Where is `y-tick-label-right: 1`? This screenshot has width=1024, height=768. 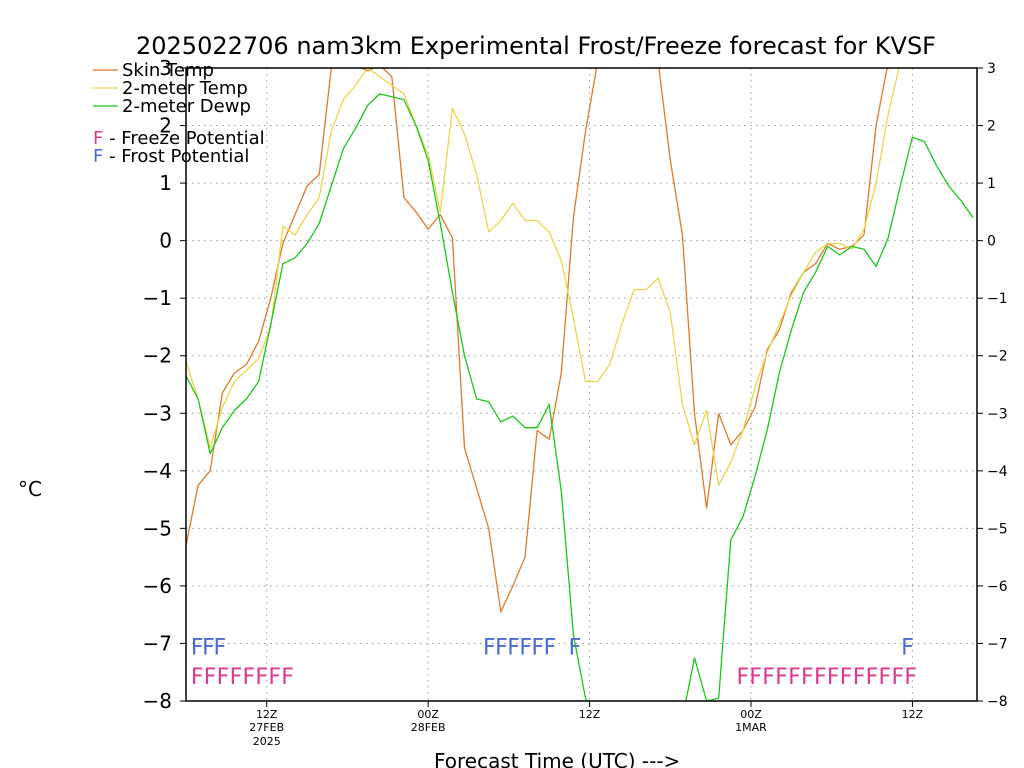
y-tick-label-right: 1 is located at coordinates (991, 184).